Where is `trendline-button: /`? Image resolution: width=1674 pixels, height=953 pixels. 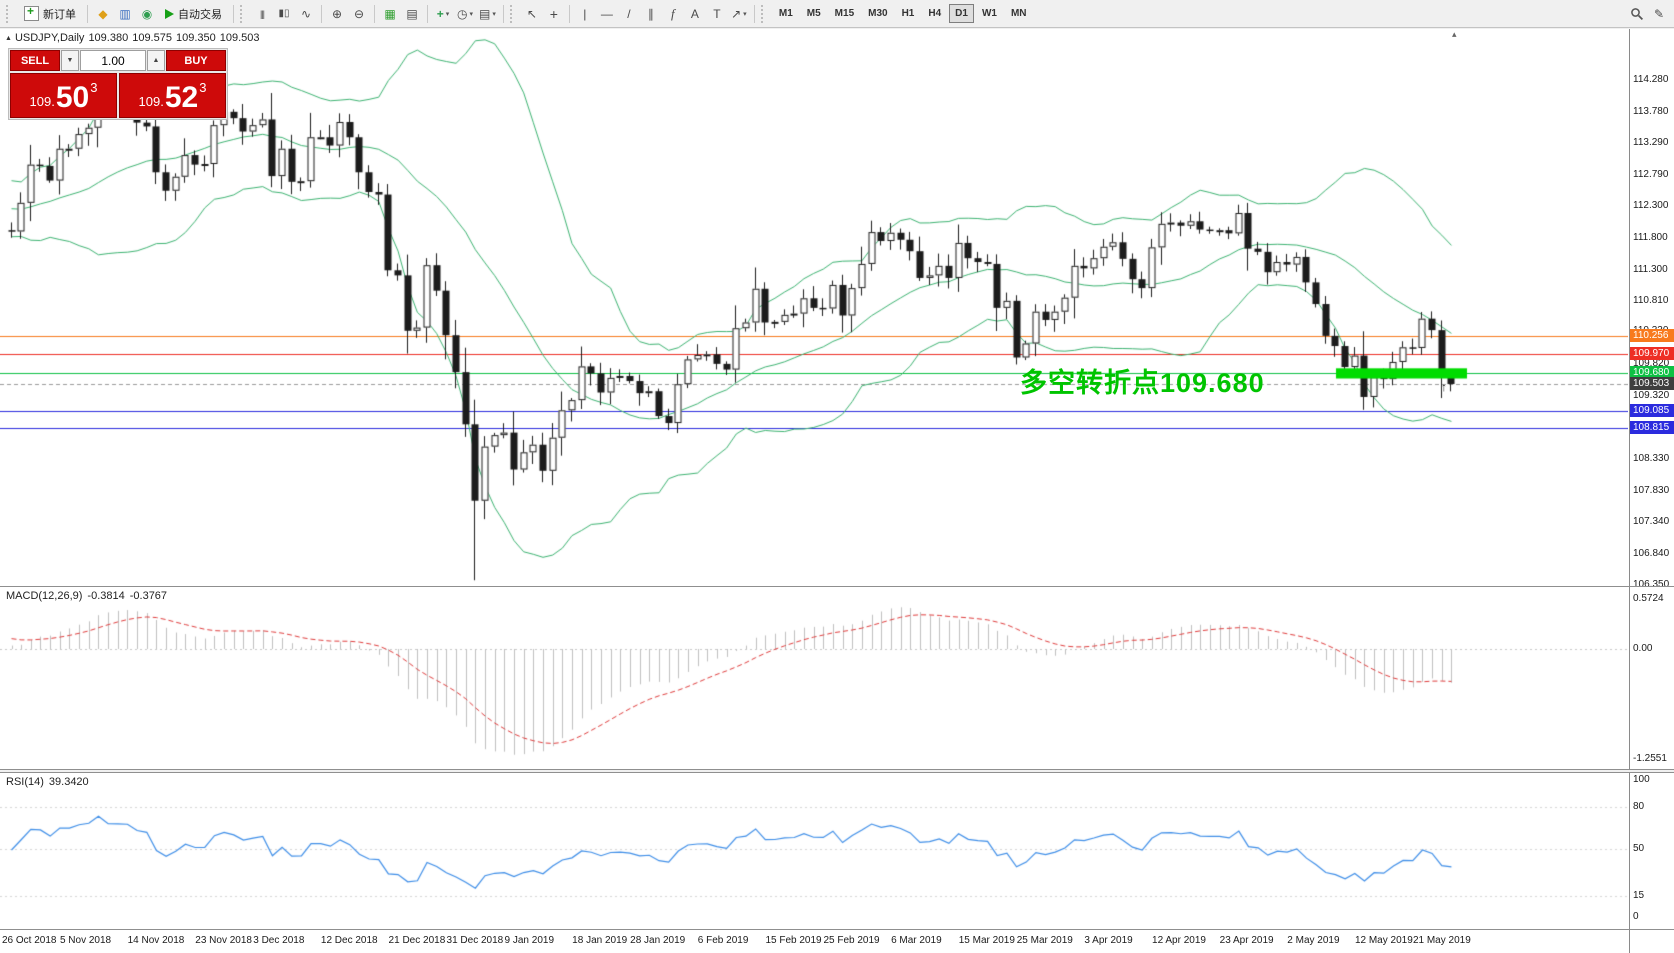
trendline-button: / is located at coordinates (629, 14).